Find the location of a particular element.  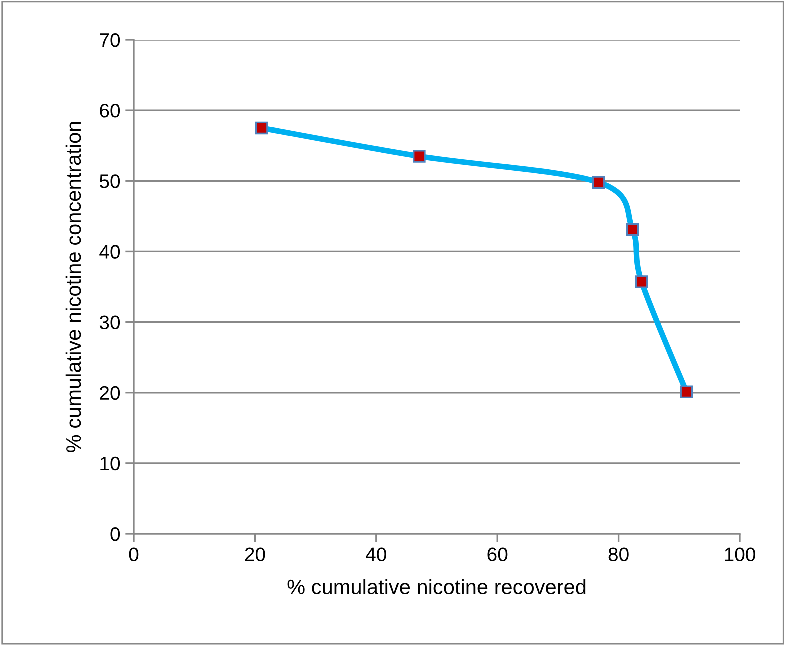

y-tick-label: 10 is located at coordinates (110, 463).